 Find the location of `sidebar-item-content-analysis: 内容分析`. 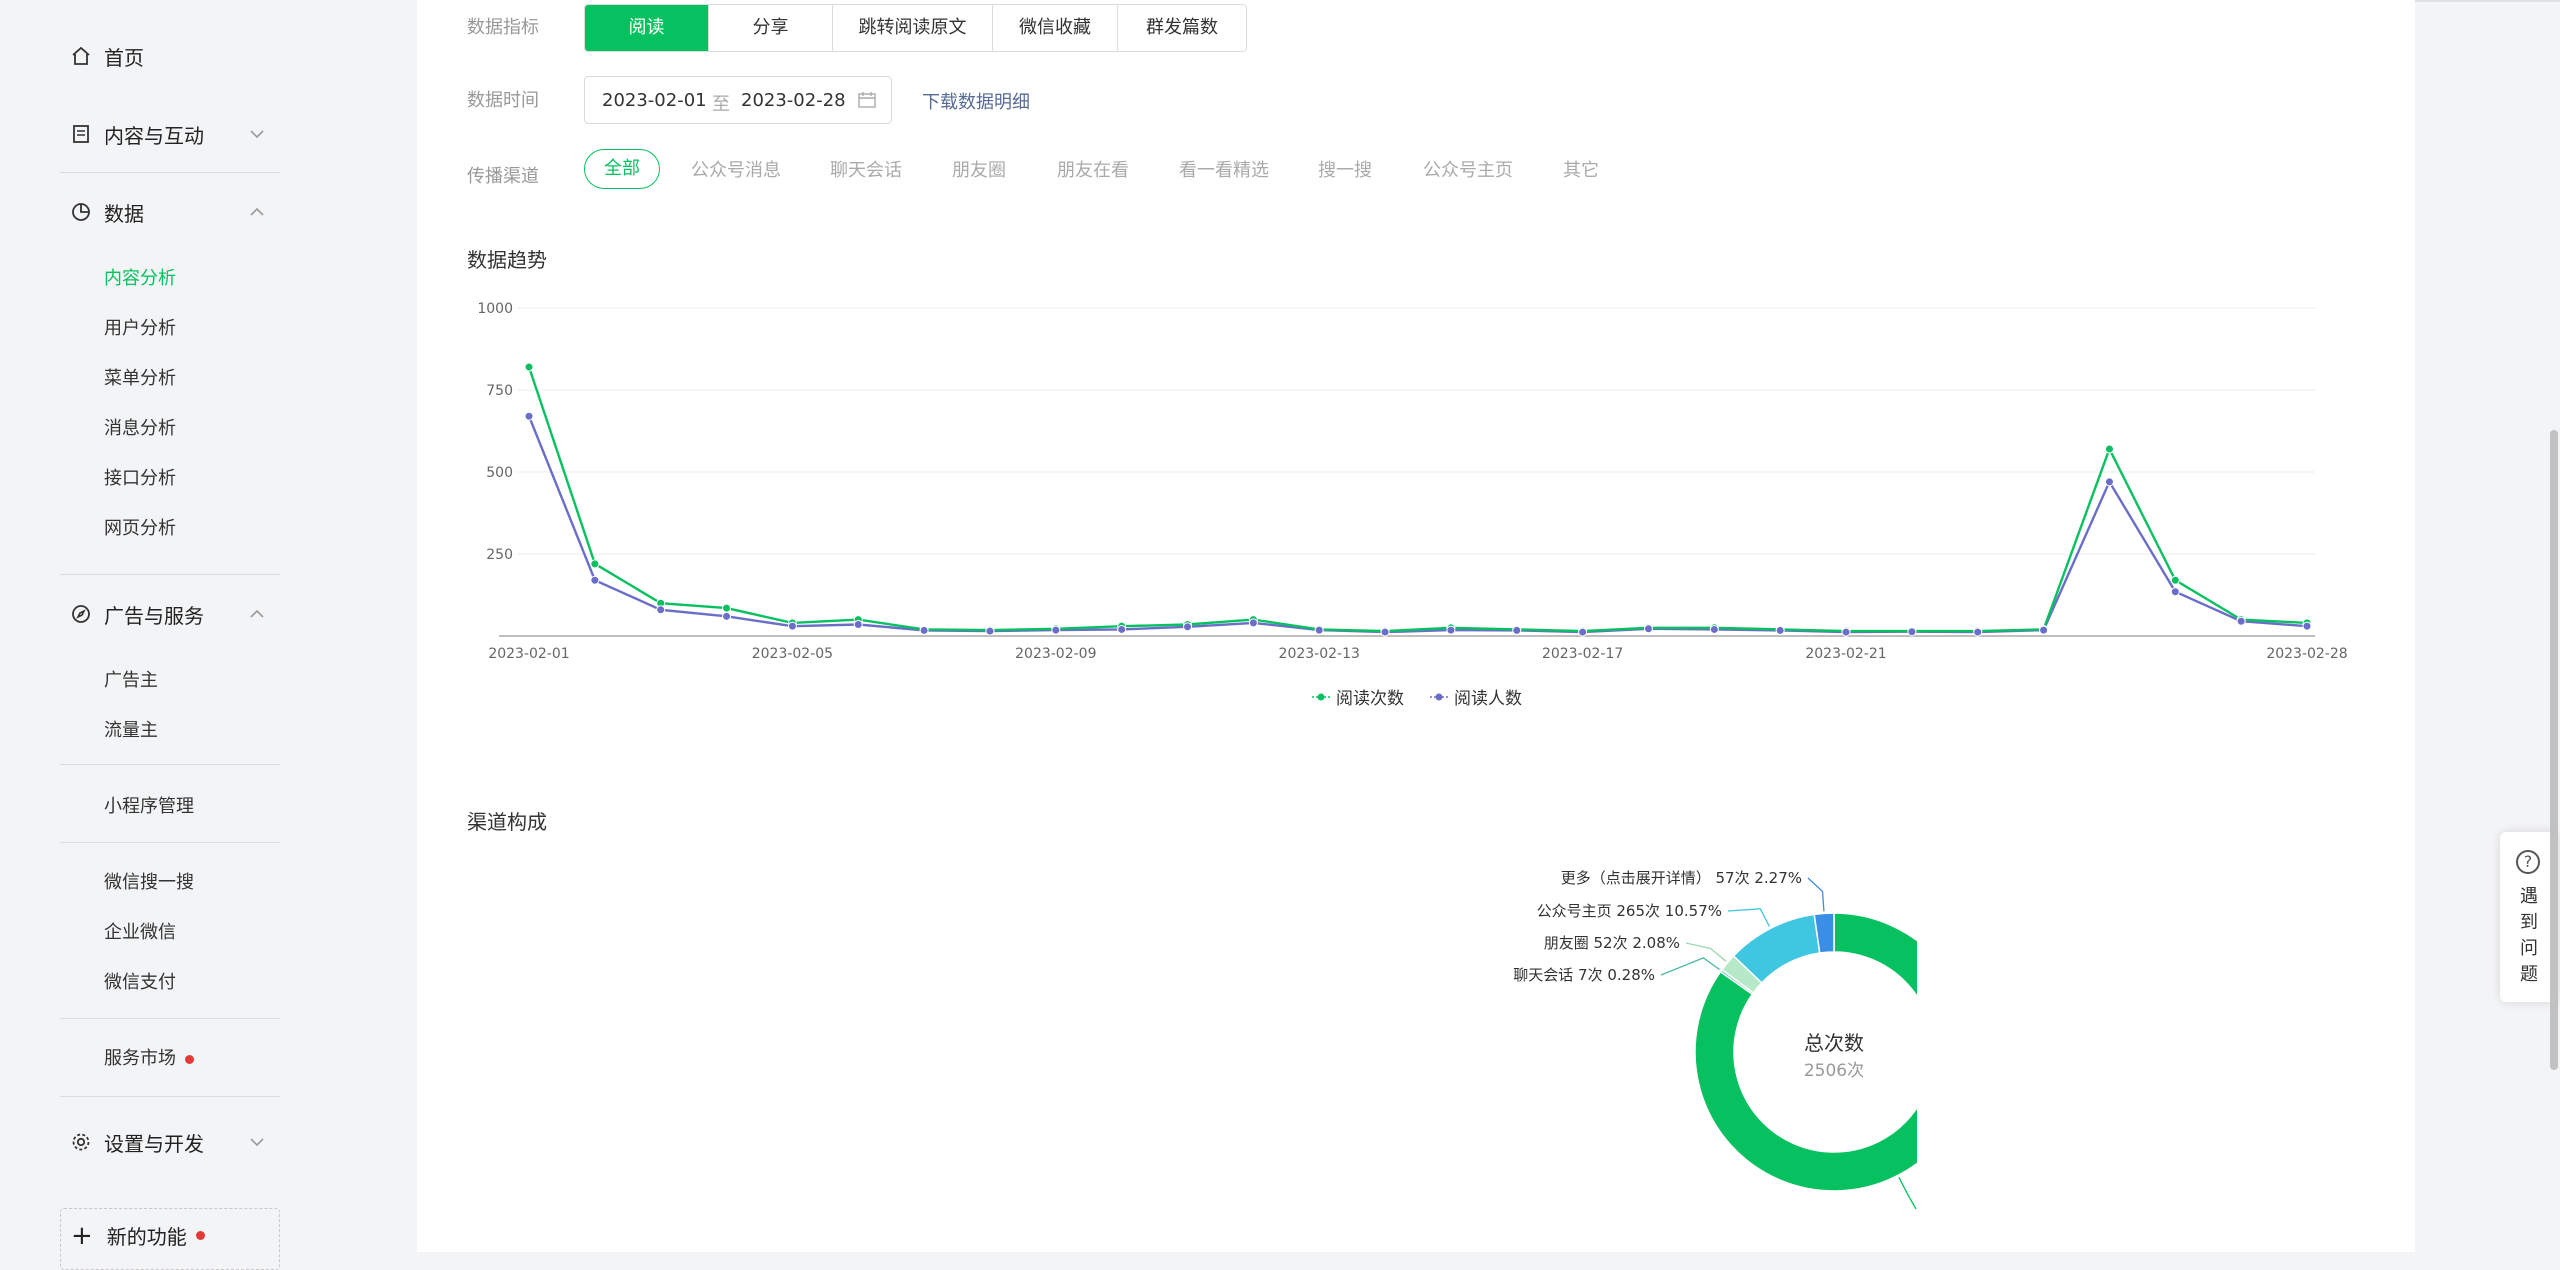

sidebar-item-content-analysis: 内容分析 is located at coordinates (140, 278).